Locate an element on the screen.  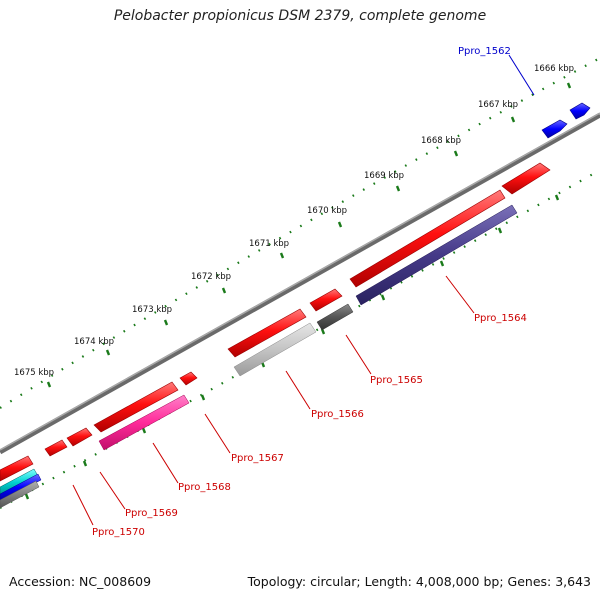
accession-label: Accession: NC_008609 is located at coordinates (80, 581).